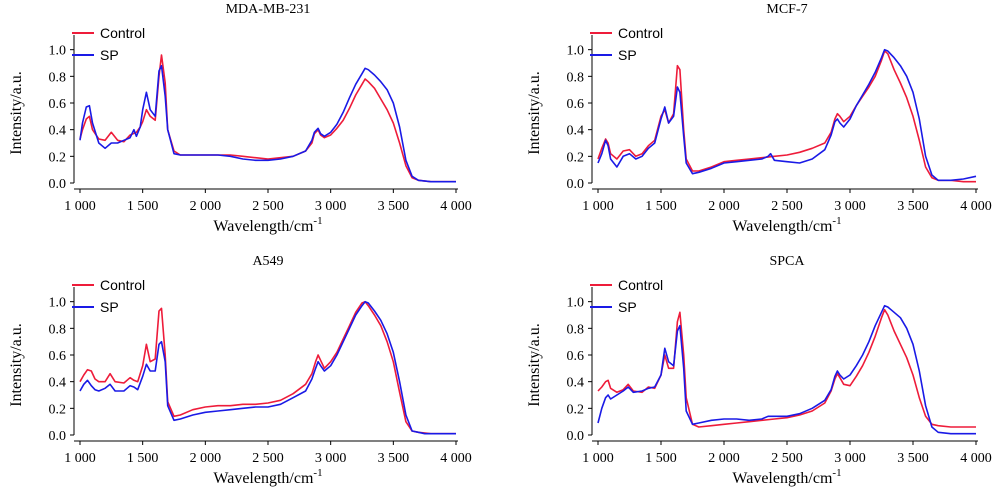 The width and height of the screenshot is (1000, 495). Describe the element at coordinates (786, 9) in the screenshot. I see `chart-title: MCF-7` at that location.